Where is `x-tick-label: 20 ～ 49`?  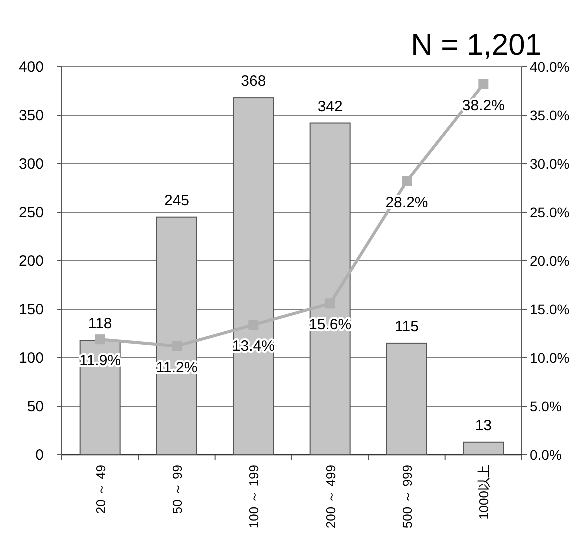
x-tick-label: 20 ～ 49 is located at coordinates (100, 489).